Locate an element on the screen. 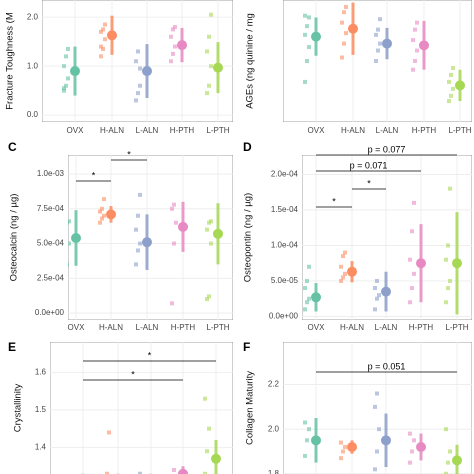  comparison-label: p = 0.071 is located at coordinates (369, 165).